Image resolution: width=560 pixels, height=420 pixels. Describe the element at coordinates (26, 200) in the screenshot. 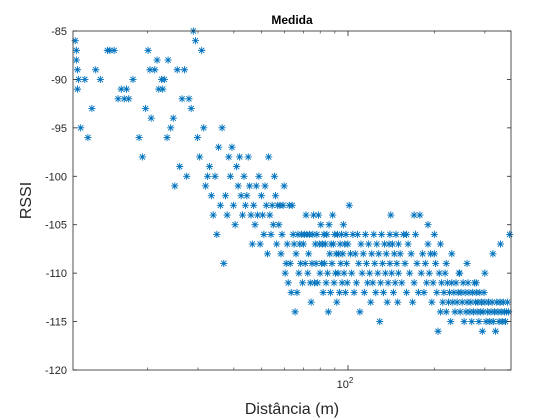

I see `y-axis-label: RSSI` at that location.